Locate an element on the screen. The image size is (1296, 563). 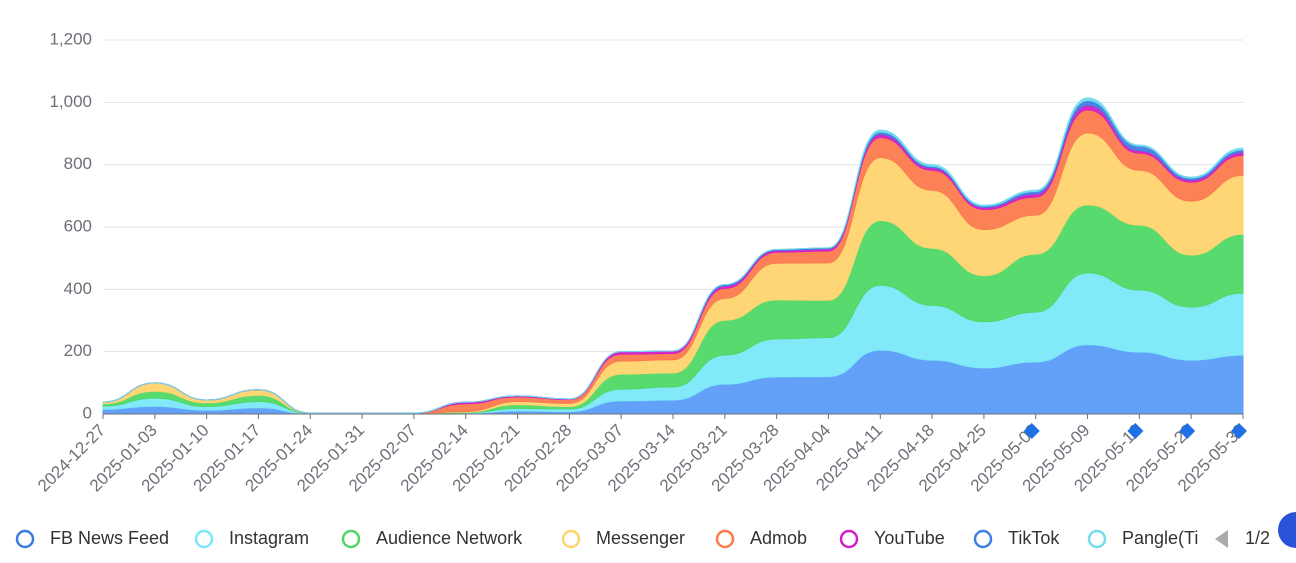
legend-label: Audience Network is located at coordinates (449, 538).